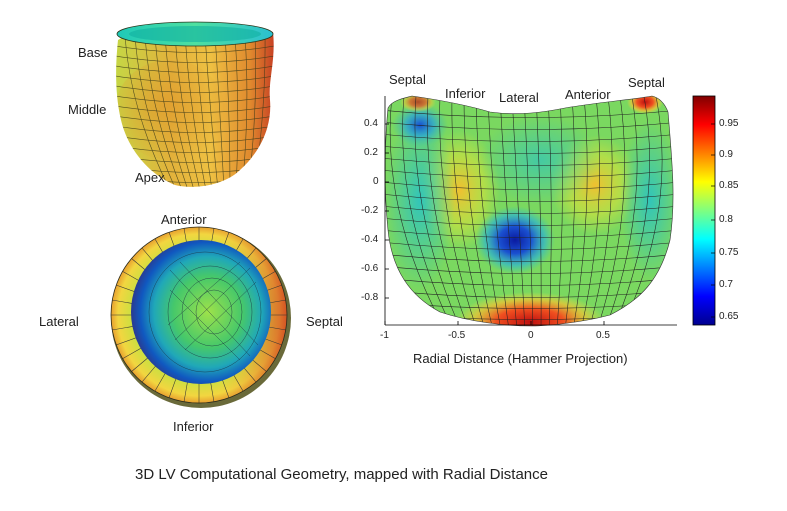 The width and height of the screenshot is (787, 511). I want to click on x-tick: 0, so click(531, 335).